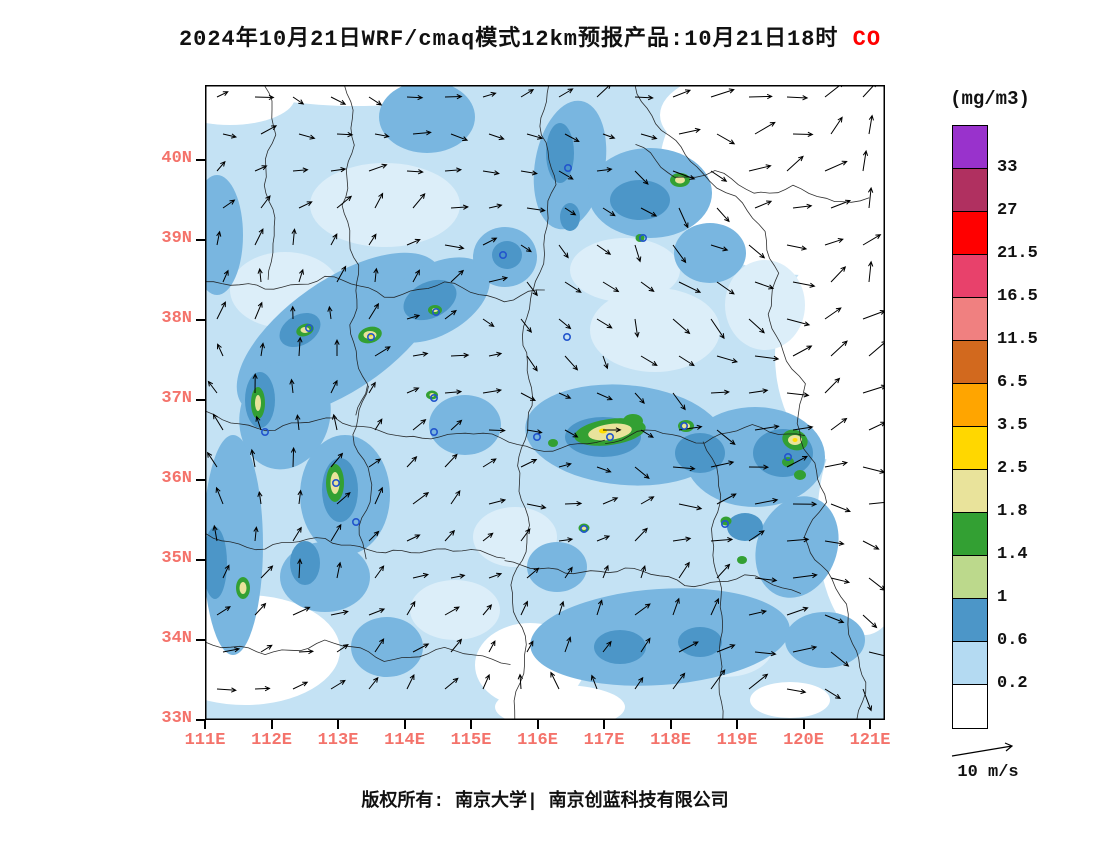 The width and height of the screenshot is (1100, 850). I want to click on colorbar-boundary-label: 6.5, so click(1012, 382).